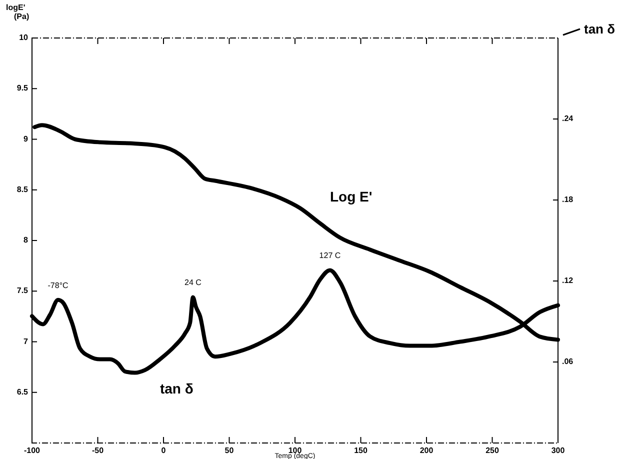  Describe the element at coordinates (493, 451) in the screenshot. I see `x-tick-label: 250` at that location.